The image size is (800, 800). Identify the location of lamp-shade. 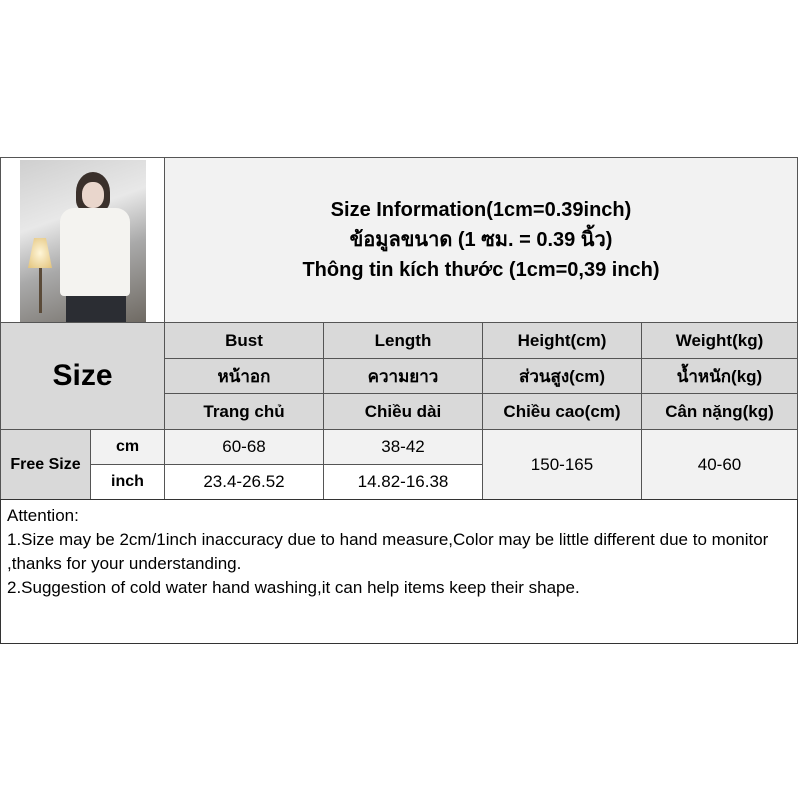
(40, 253).